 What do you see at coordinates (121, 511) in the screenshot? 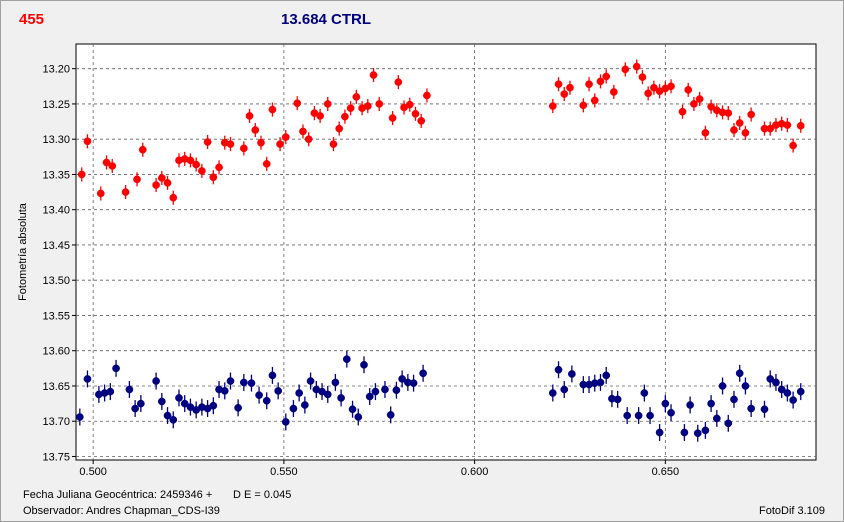
I see `observer-label: Observador: Andres Chapman_CDS-I39` at bounding box center [121, 511].